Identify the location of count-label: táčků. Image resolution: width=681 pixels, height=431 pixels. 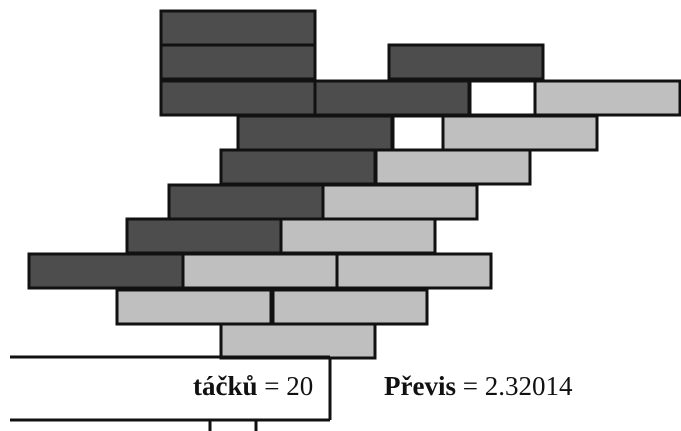
(225, 386).